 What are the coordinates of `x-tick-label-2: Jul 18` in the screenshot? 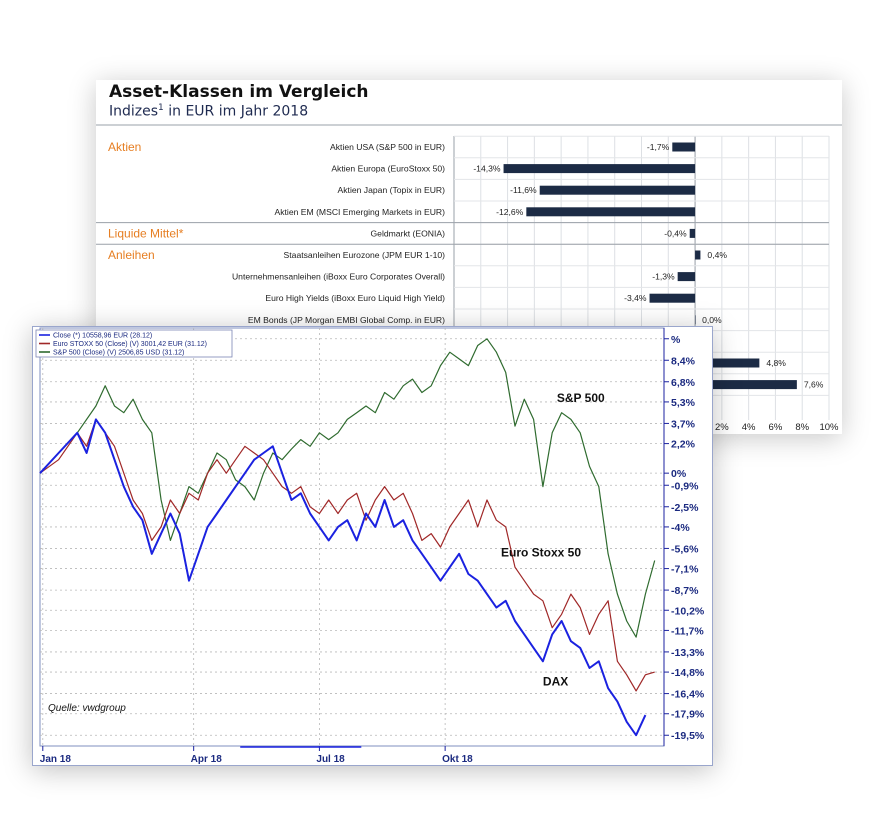 It's located at (330, 759).